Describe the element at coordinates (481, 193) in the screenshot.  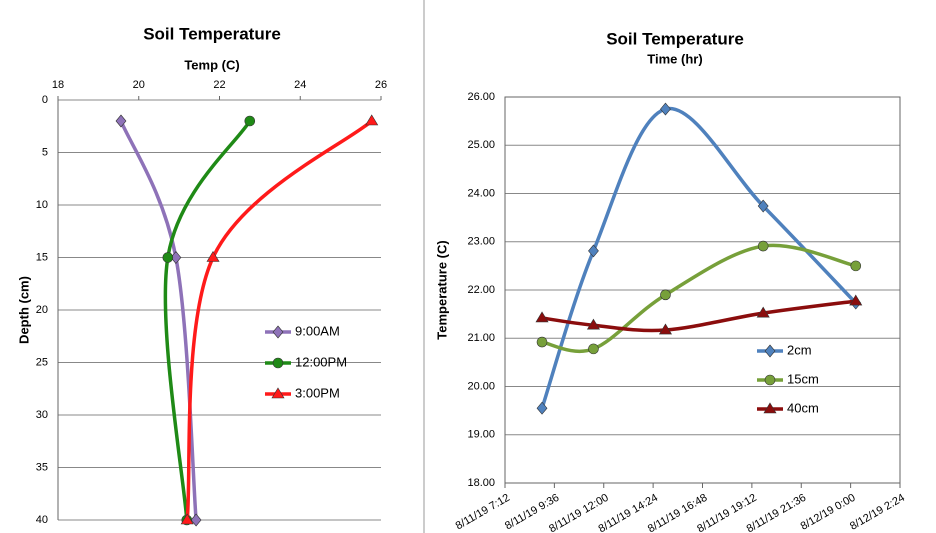
I see `y-tick-label: 24.00` at that location.